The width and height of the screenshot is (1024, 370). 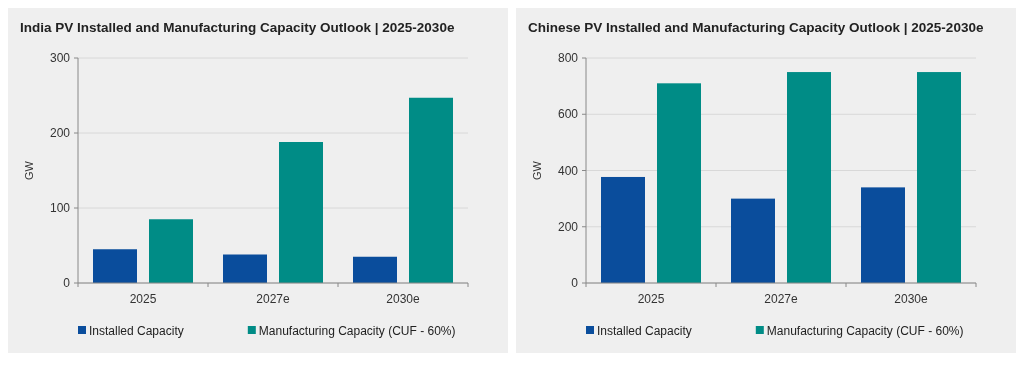 What do you see at coordinates (568, 58) in the screenshot?
I see `y-tick-label: 800` at bounding box center [568, 58].